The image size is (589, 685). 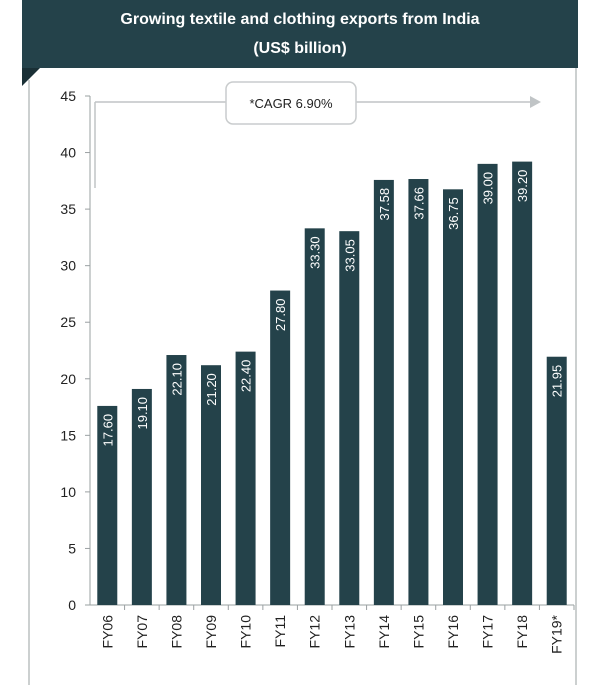 What do you see at coordinates (246, 632) in the screenshot?
I see `category-label: FY10` at bounding box center [246, 632].